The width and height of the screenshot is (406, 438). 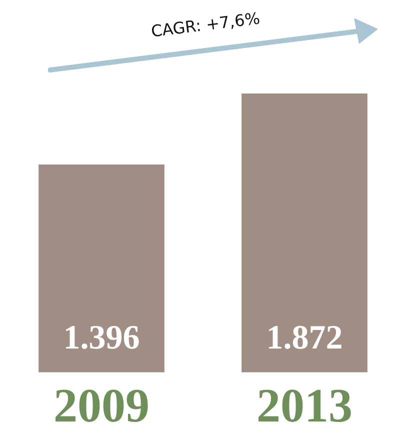 What do you see at coordinates (304, 406) in the screenshot?
I see `x-tick-label: 2013` at bounding box center [304, 406].